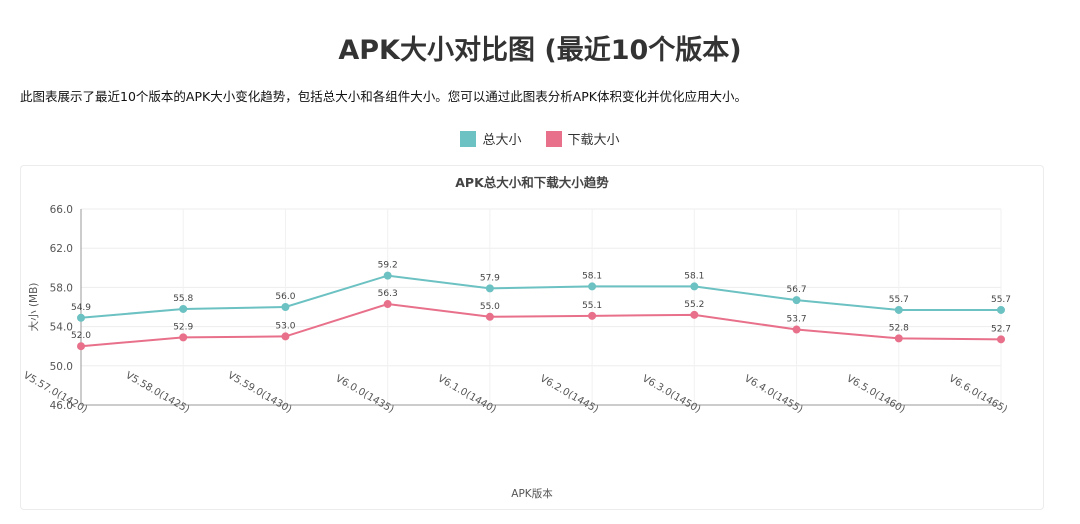 The width and height of the screenshot is (1080, 524). I want to click on legend-item-total: 总大小, so click(491, 138).